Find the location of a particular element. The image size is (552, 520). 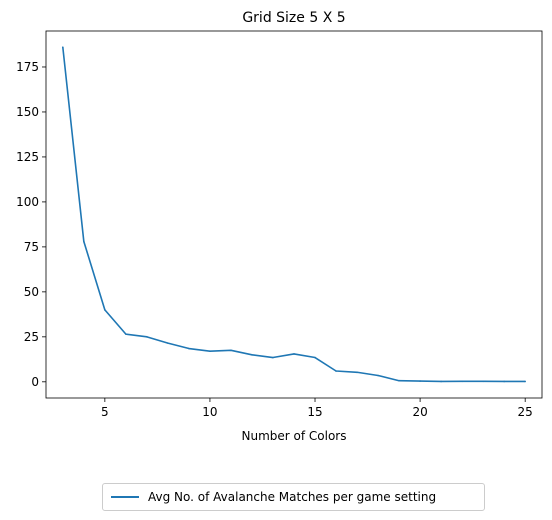

x-tick-label: 5 is located at coordinates (105, 412).